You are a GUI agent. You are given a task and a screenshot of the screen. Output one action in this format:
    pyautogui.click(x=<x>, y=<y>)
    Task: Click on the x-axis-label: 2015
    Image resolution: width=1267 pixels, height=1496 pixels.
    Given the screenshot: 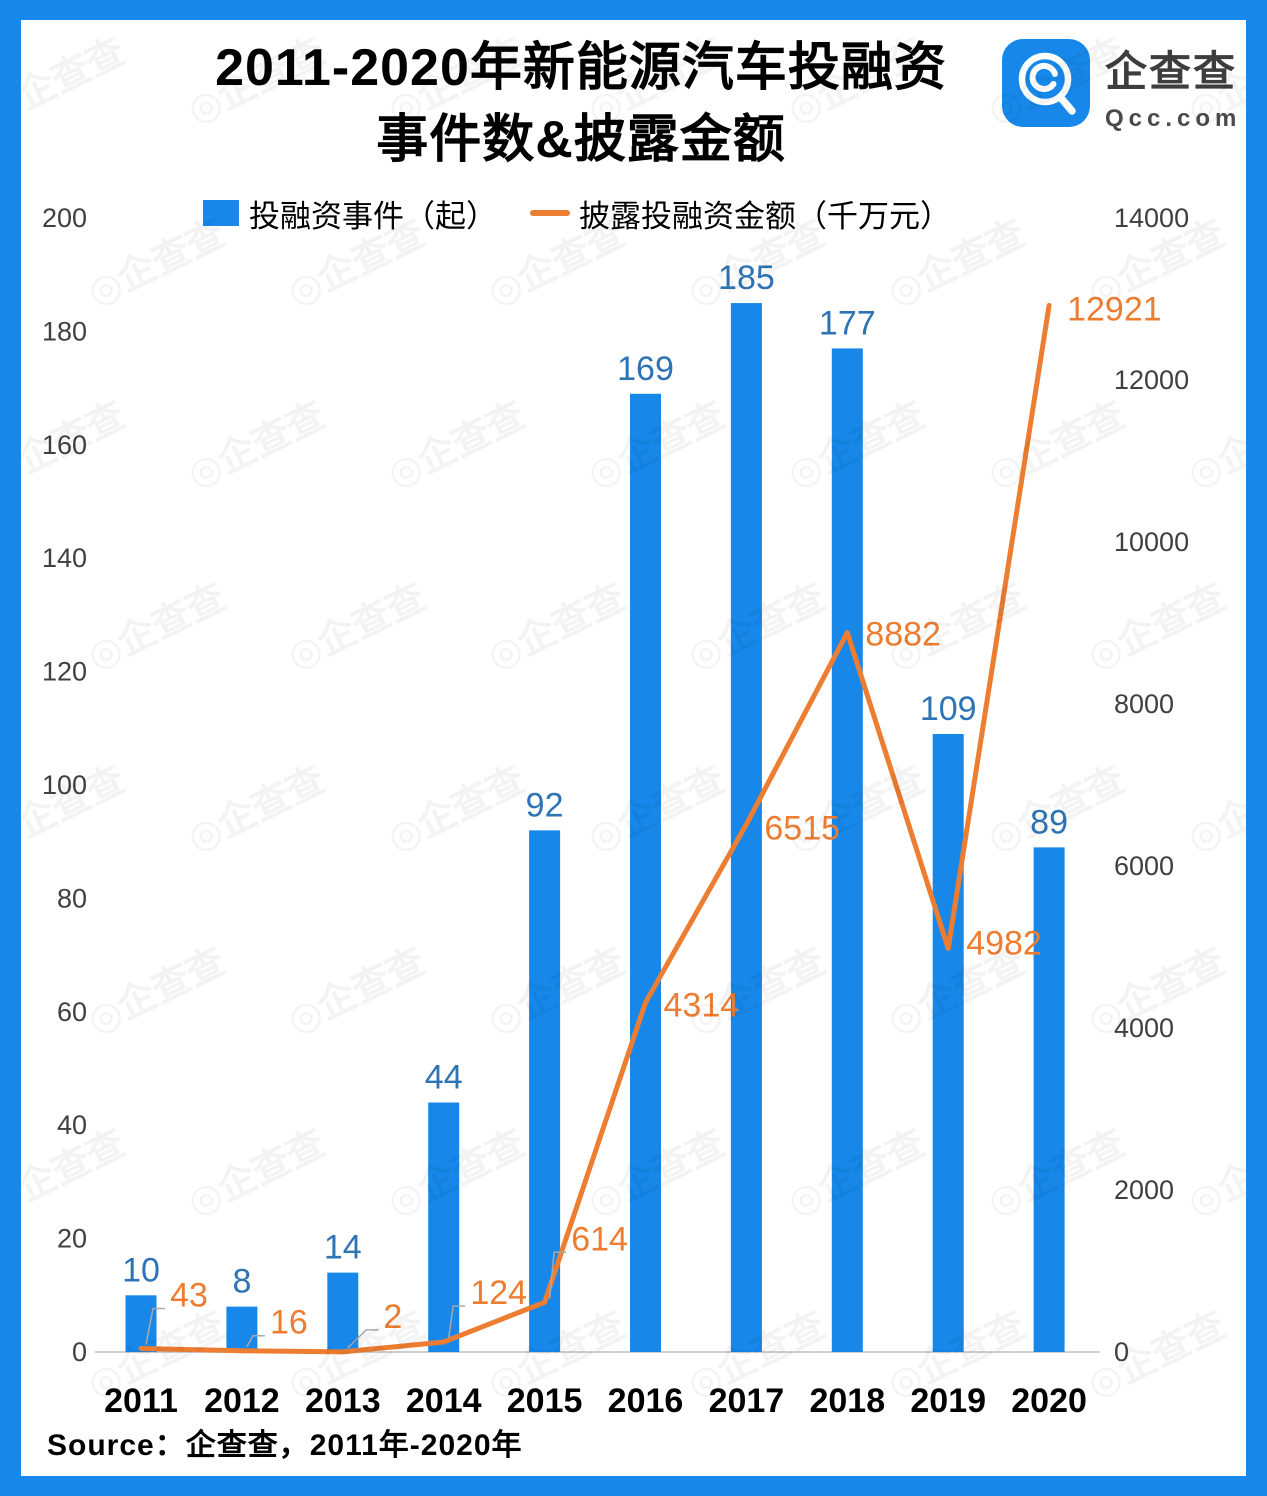 What is the action you would take?
    pyautogui.click(x=545, y=1401)
    